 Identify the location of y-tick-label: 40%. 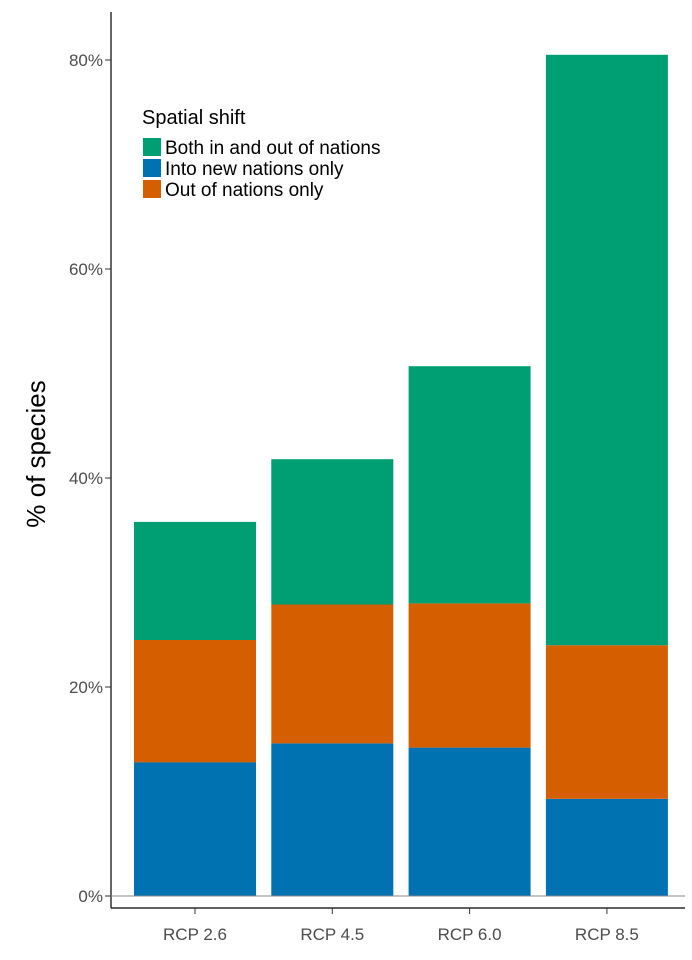
(86, 478).